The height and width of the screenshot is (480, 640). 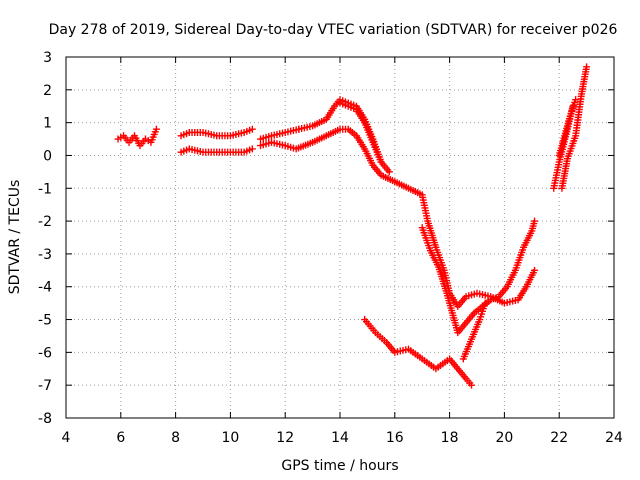 I want to click on y-tick-label: -3, so click(x=45, y=255).